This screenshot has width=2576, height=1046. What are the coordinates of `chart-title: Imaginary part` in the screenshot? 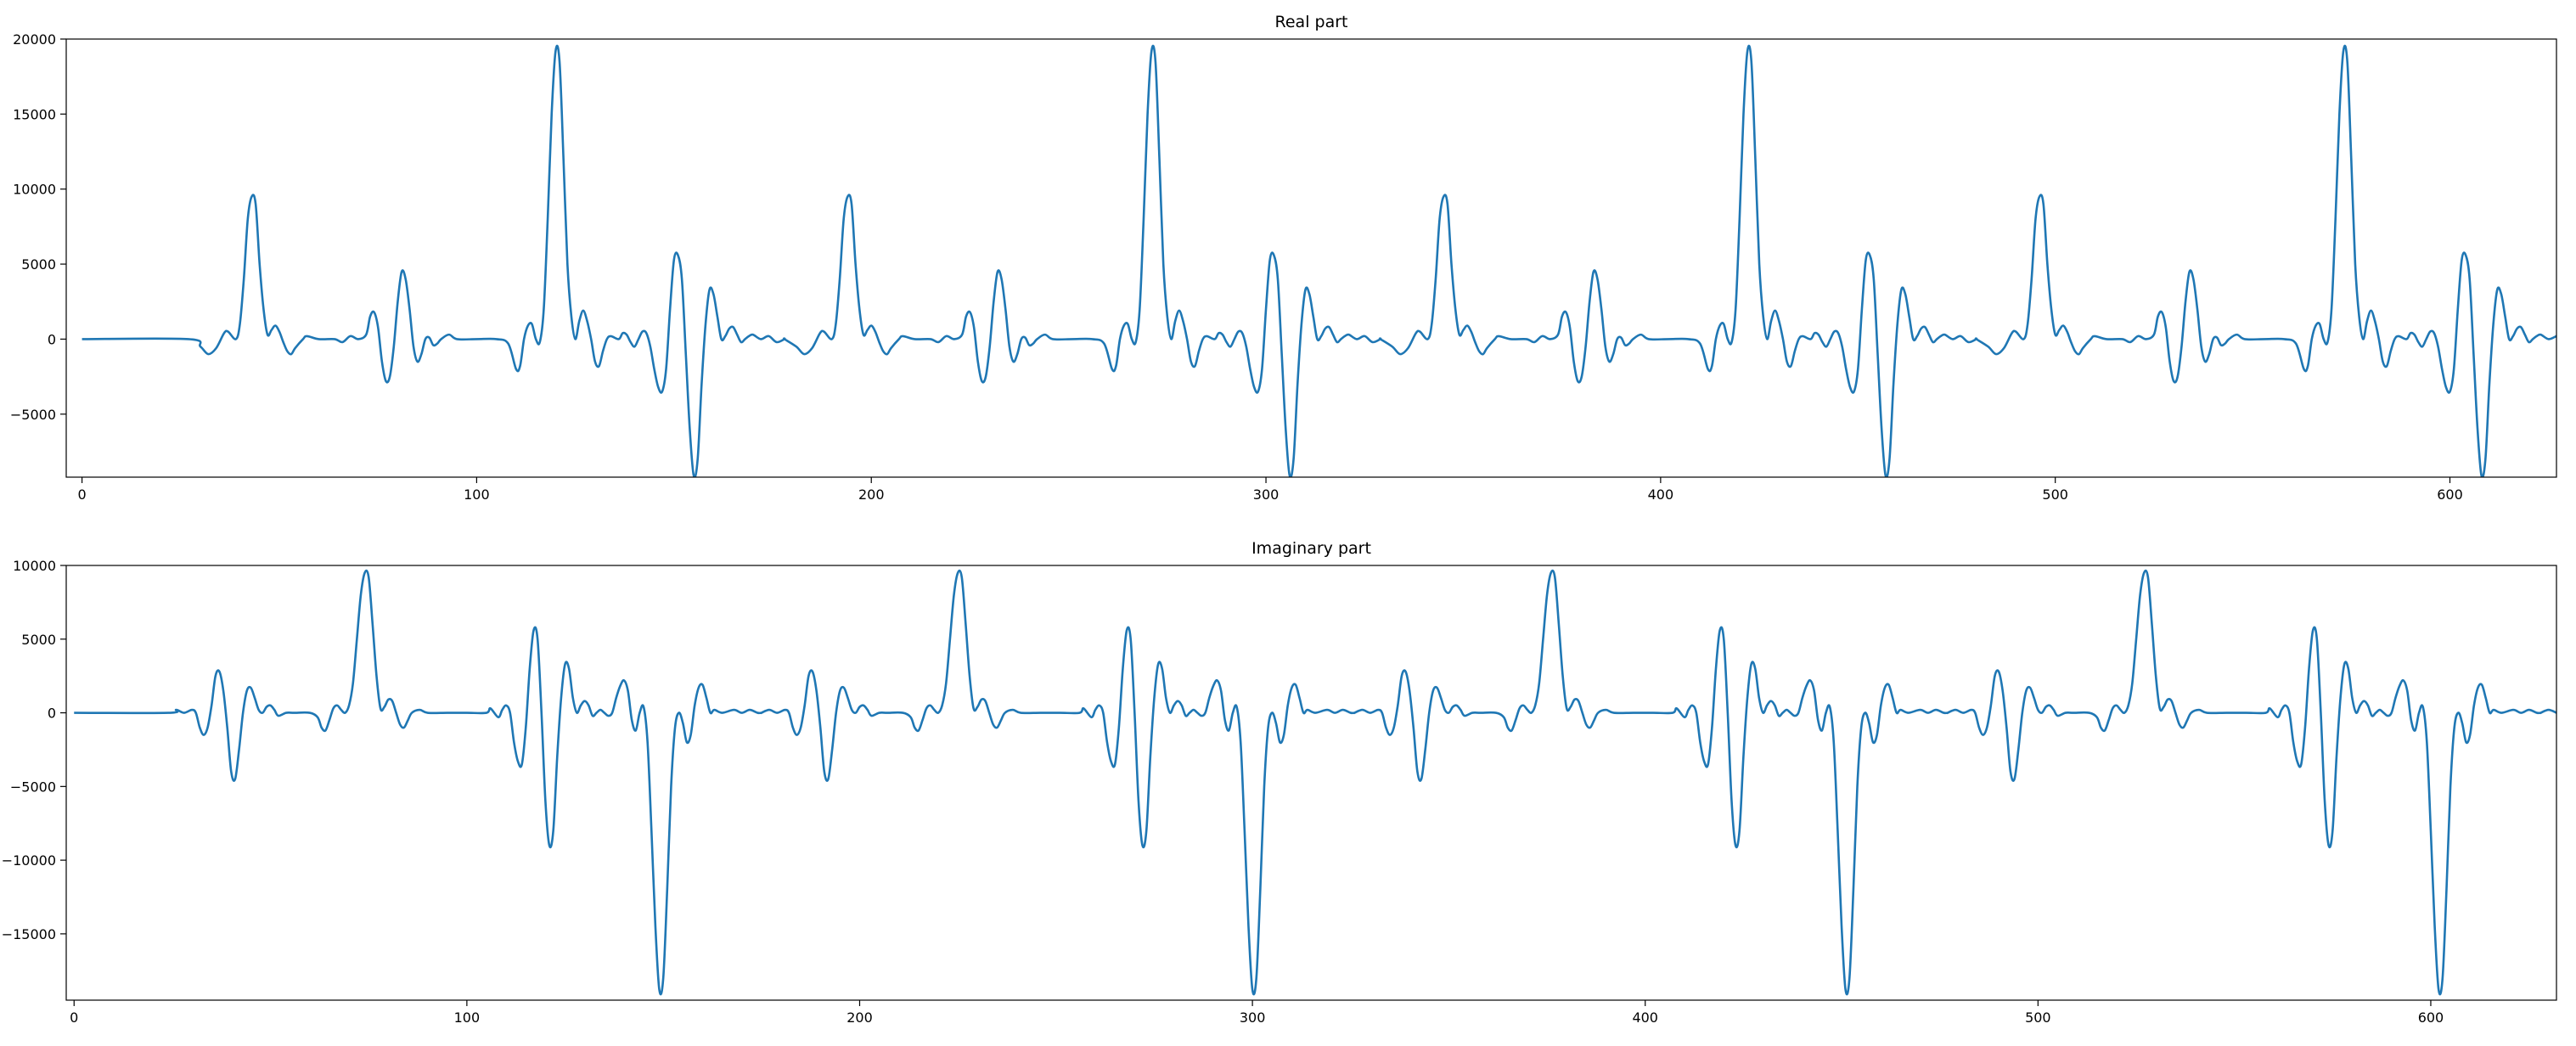 It's located at (1311, 548).